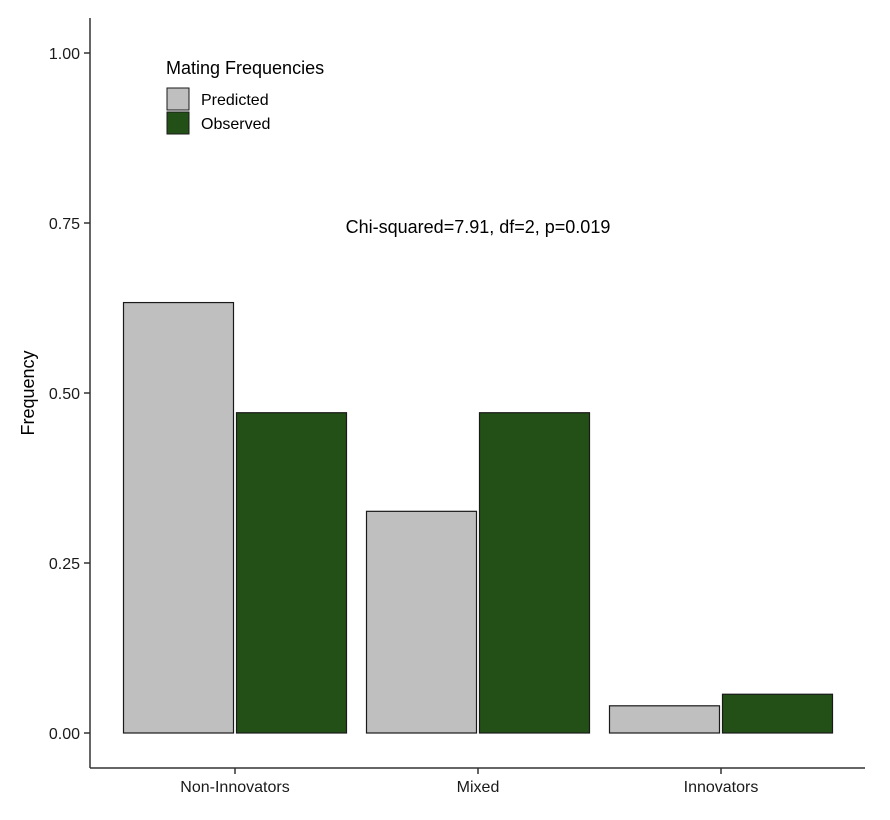  I want to click on legend: Mating Frequencies Predicted Observed, so click(245, 96).